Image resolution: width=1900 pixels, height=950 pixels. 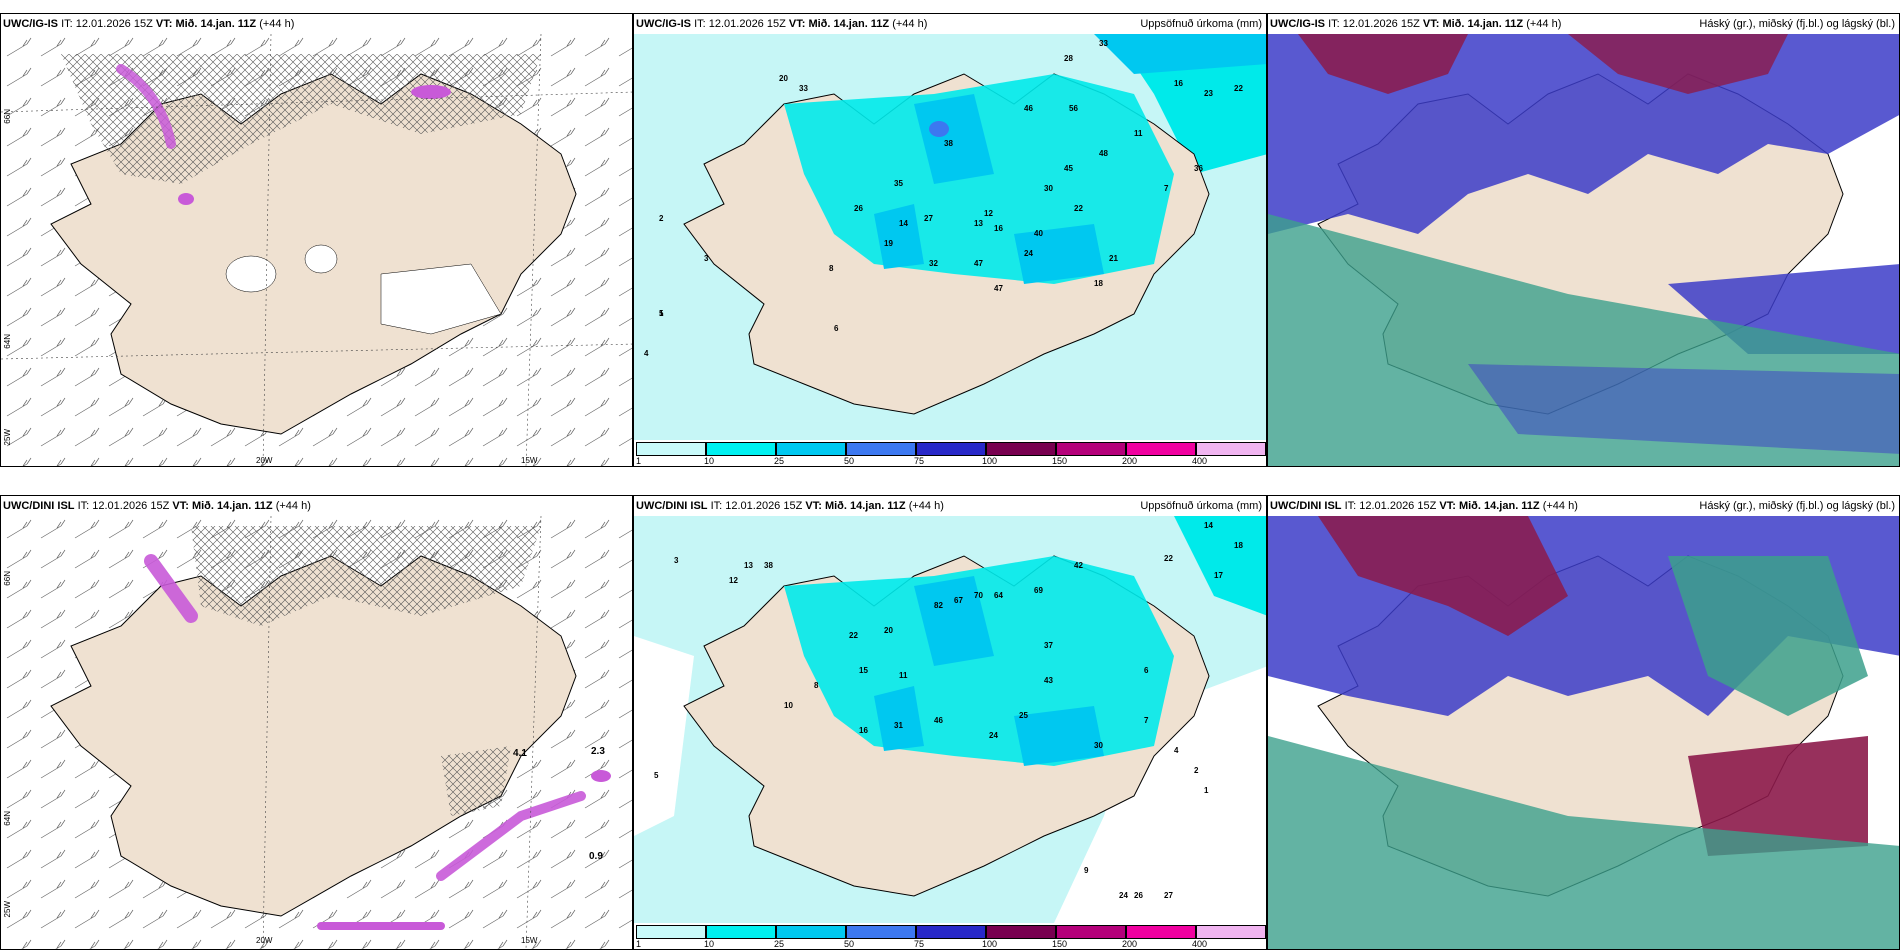 What do you see at coordinates (596, 856) in the screenshot?
I see `wind-speed-label: 0.9` at bounding box center [596, 856].